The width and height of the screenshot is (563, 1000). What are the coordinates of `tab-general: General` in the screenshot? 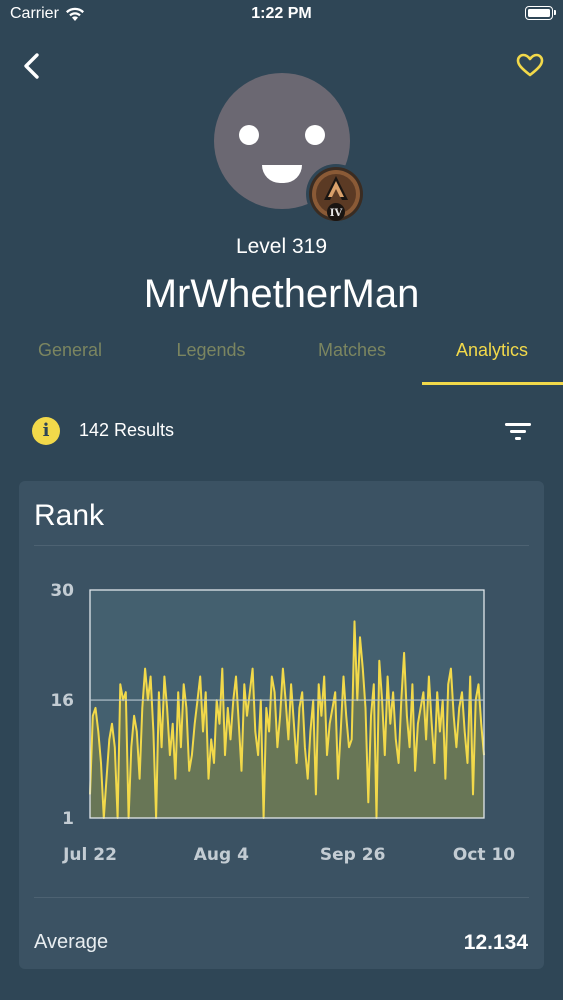 It's located at (70, 350).